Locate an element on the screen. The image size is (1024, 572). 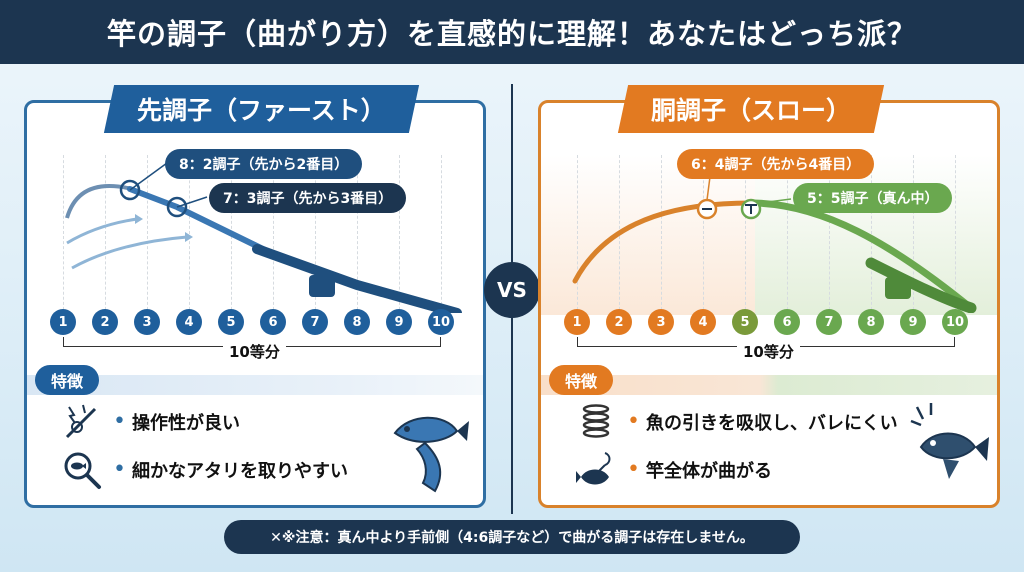
orange-zone is located at coordinates (648, 235).